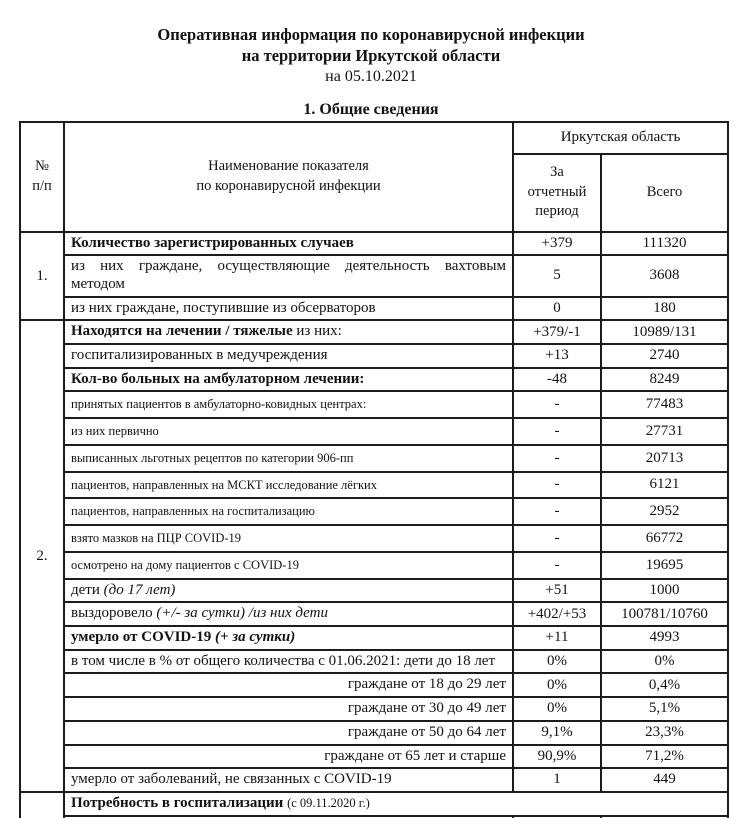 Image resolution: width=742 pixels, height=818 pixels. Describe the element at coordinates (557, 332) in the screenshot. I see `value-period: +379/-1` at that location.